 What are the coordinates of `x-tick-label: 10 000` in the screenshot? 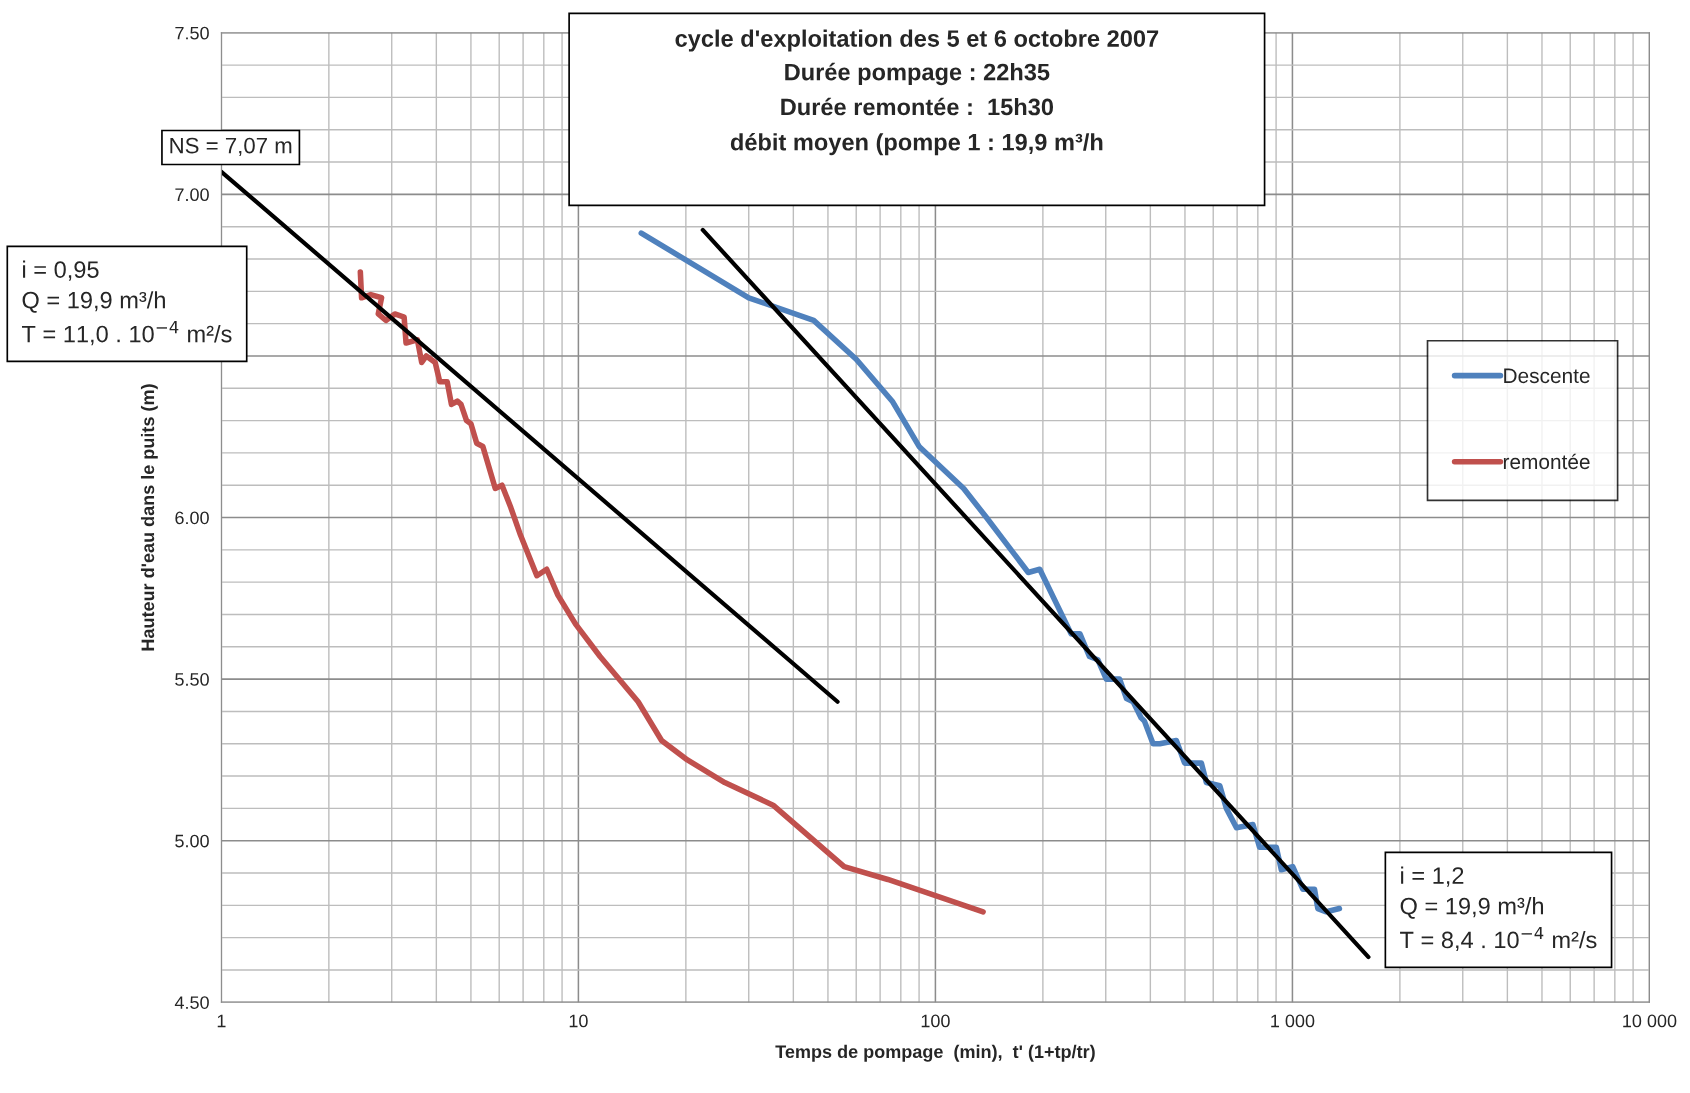 It's located at (1650, 1021).